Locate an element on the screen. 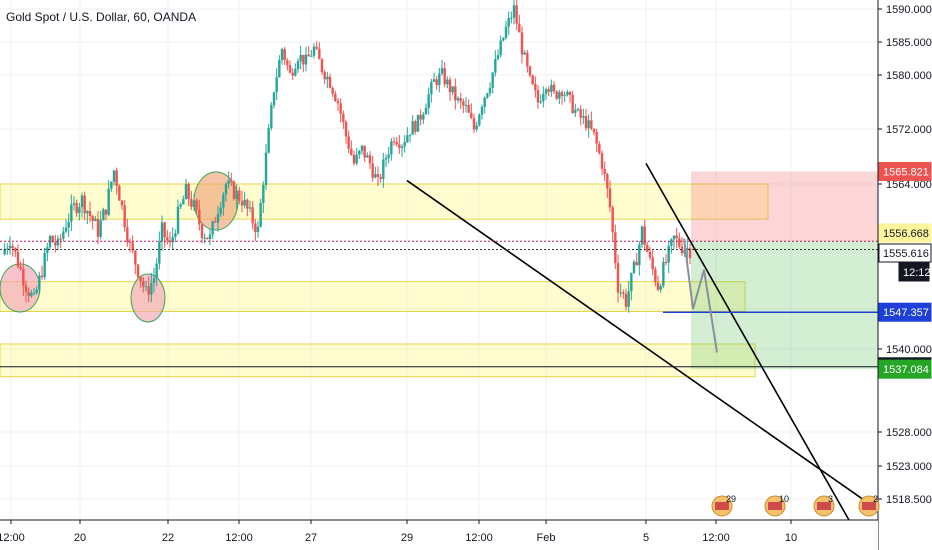 The height and width of the screenshot is (550, 932). event-badge: 3 is located at coordinates (824, 505).